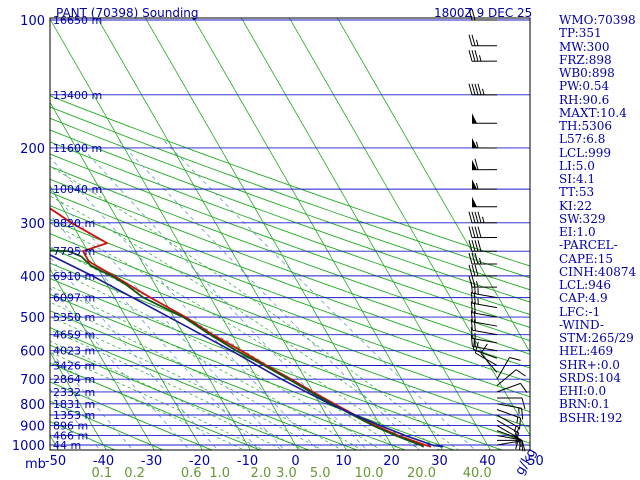 Image resolution: width=640 pixels, height=480 pixels. What do you see at coordinates (28, 446) in the screenshot?
I see `pressure-tick-label: 1000` at bounding box center [28, 446].